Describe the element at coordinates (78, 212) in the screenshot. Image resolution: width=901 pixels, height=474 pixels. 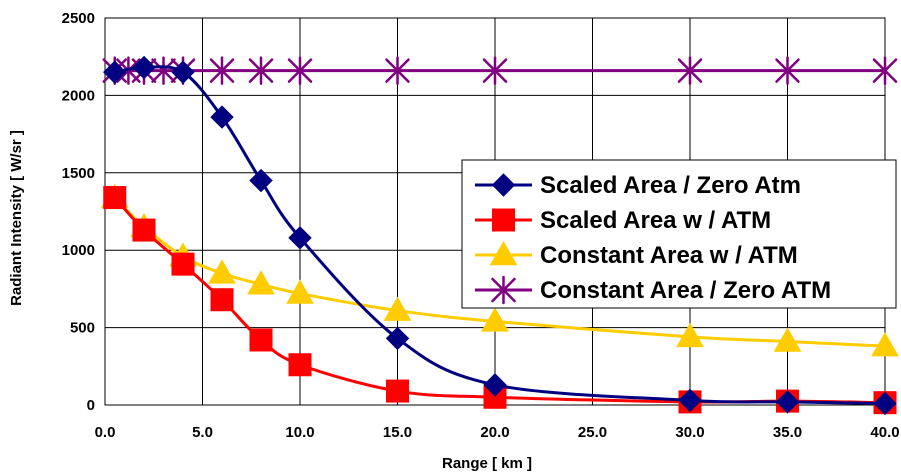
I see `y-axis-ticks: 0 500 1000 1500 2000 2500` at that location.